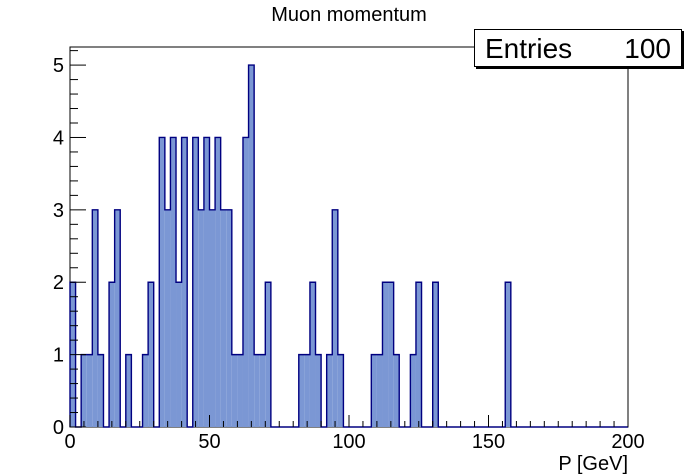 The width and height of the screenshot is (698, 476). What do you see at coordinates (58, 211) in the screenshot?
I see `y-tick-label: 3` at bounding box center [58, 211].